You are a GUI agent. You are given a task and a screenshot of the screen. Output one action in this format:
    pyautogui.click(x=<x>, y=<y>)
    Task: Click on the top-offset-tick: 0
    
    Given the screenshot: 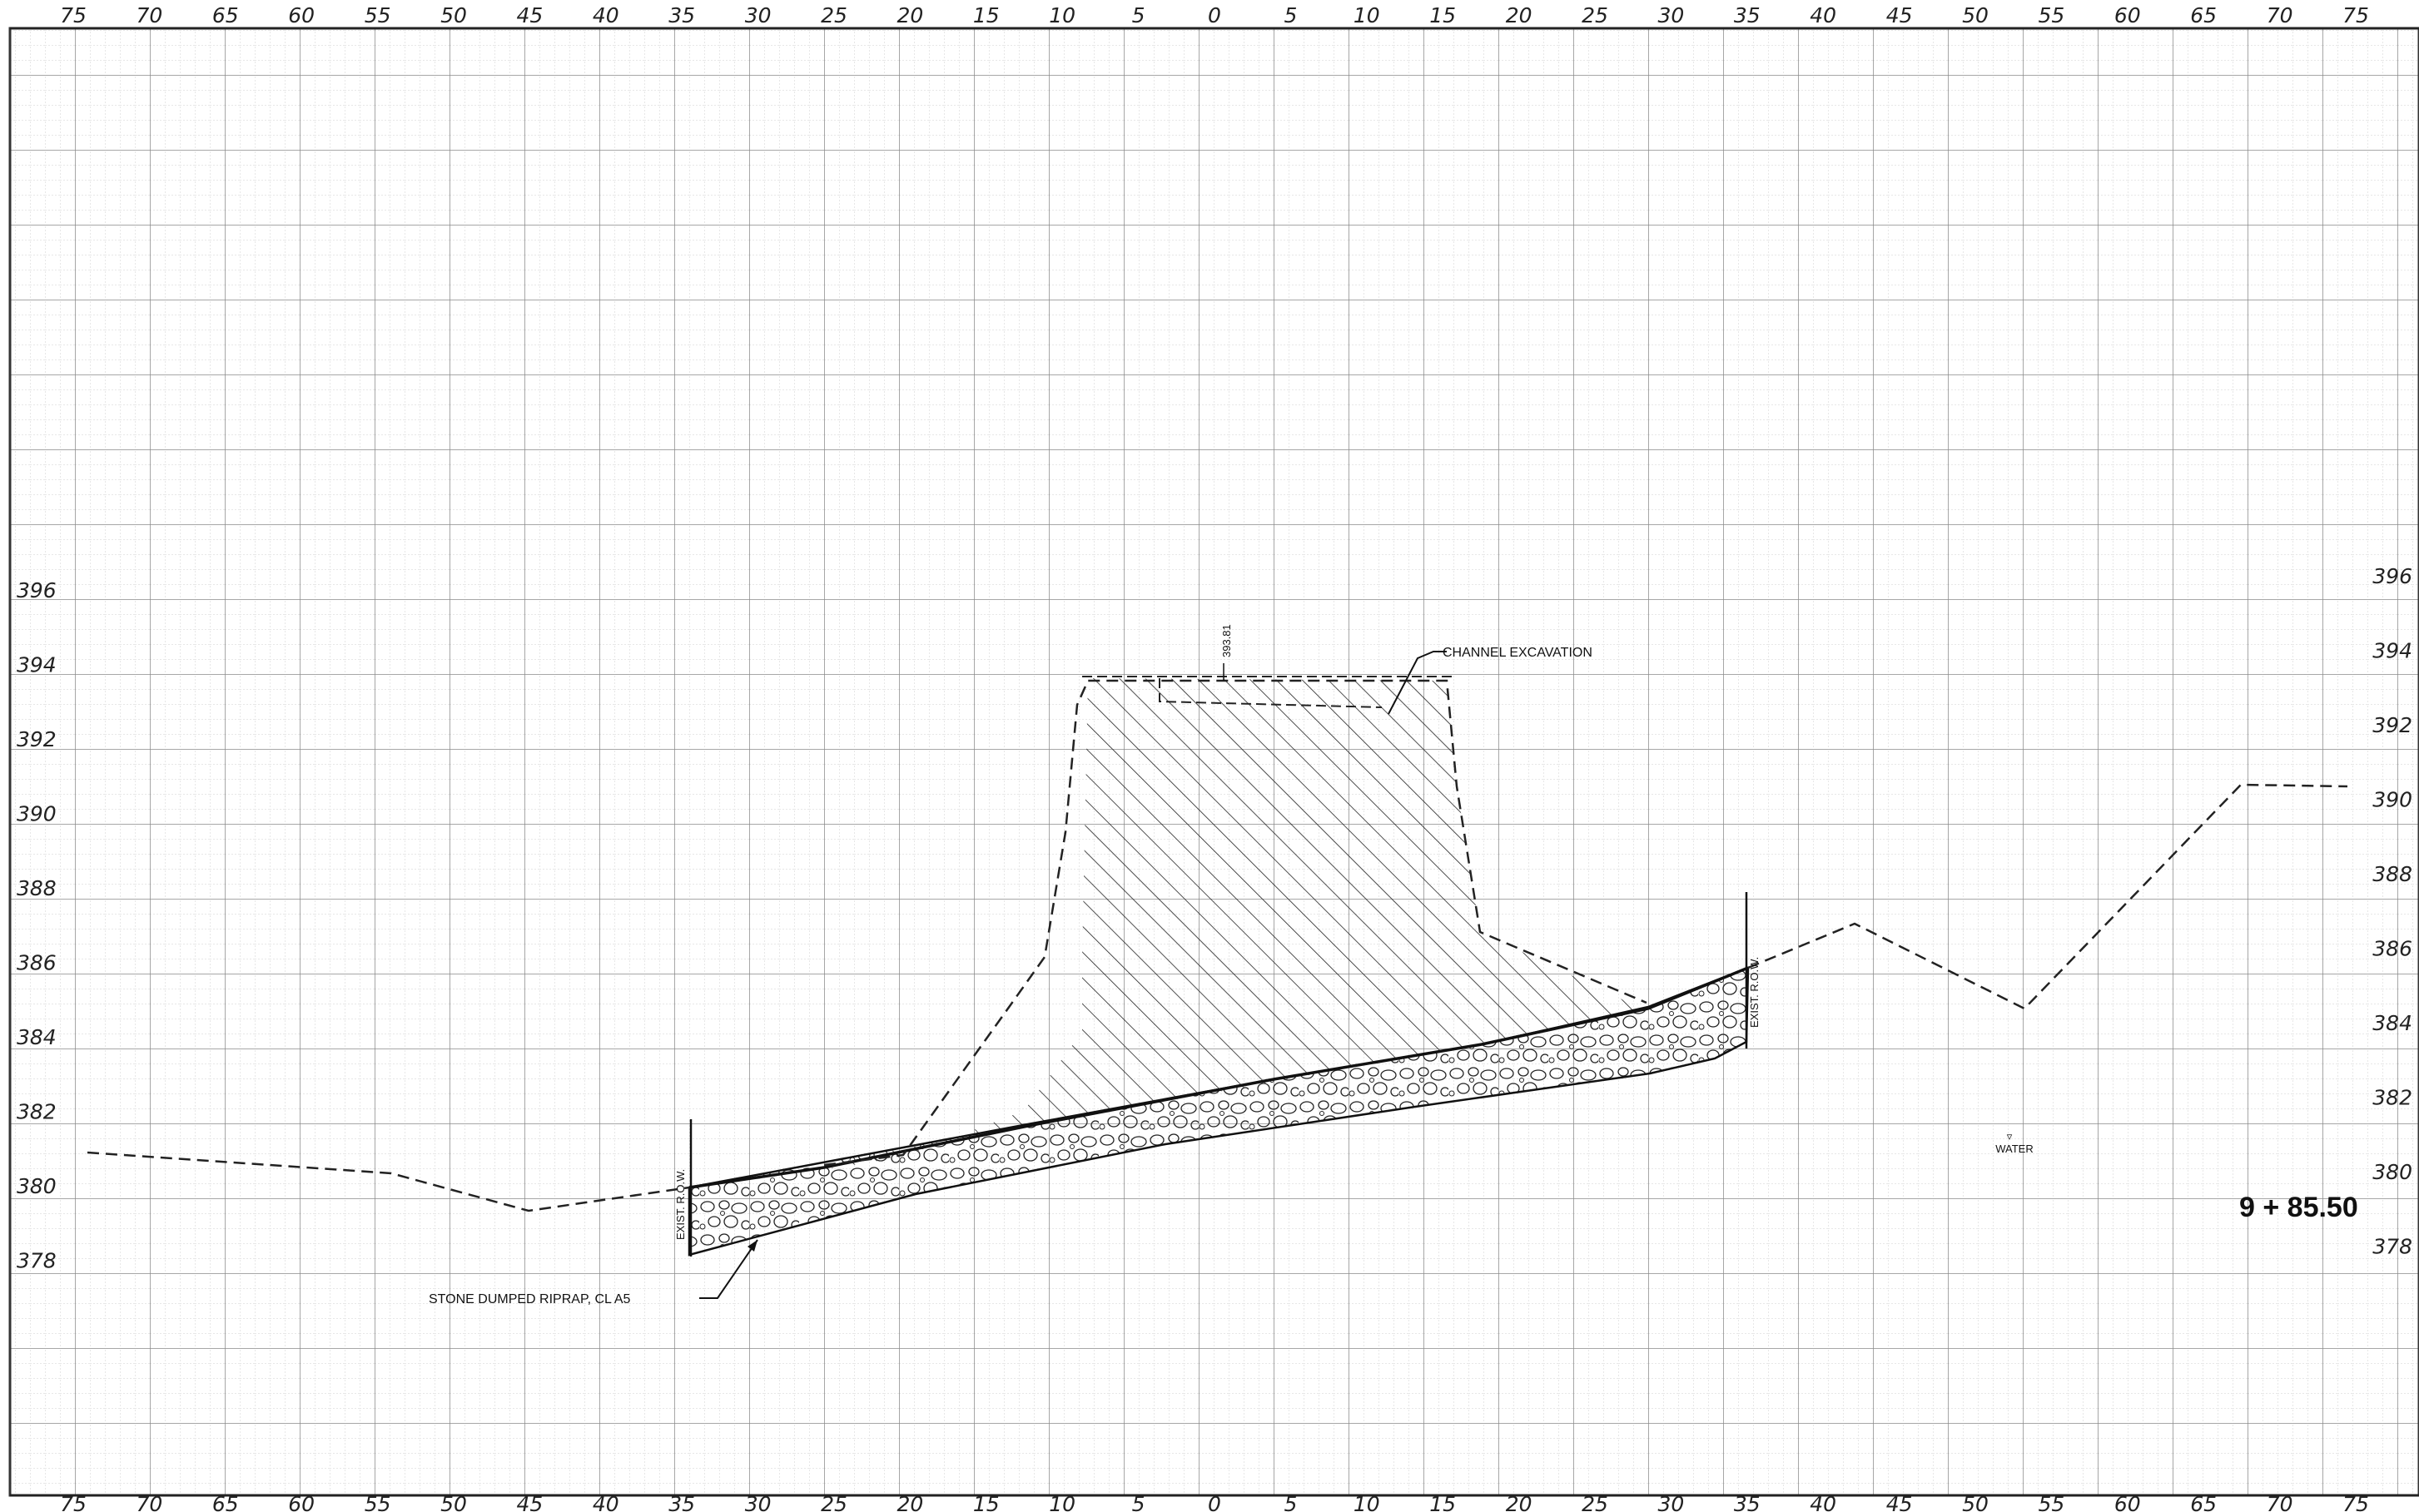 What is the action you would take?
    pyautogui.click(x=1214, y=15)
    